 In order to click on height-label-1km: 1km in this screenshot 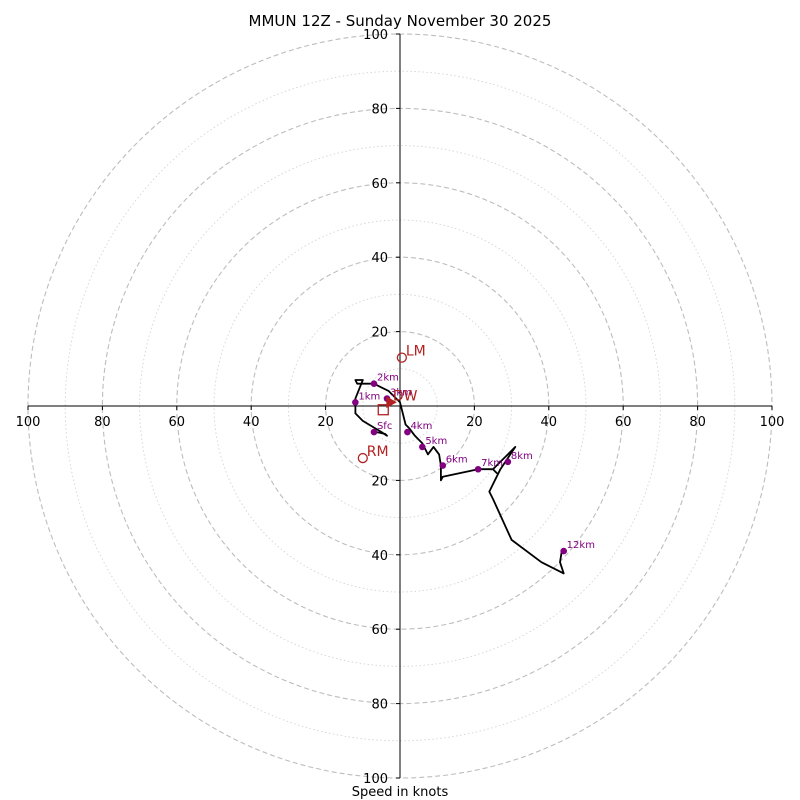, I will do `click(369, 396)`.